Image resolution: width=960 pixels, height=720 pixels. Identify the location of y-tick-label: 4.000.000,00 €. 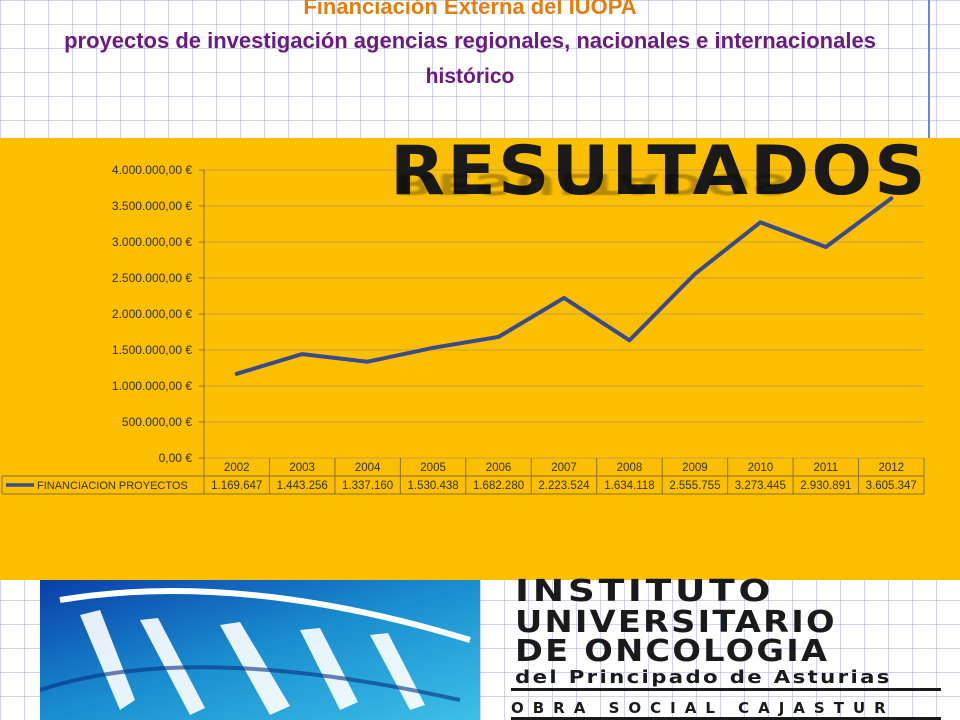
(152, 170).